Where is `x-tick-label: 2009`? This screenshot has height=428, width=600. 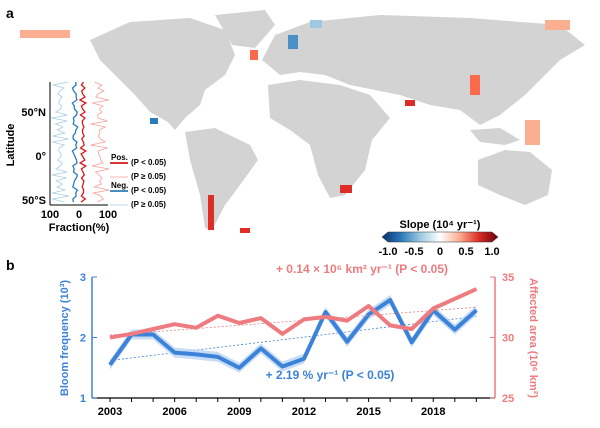
x-tick-label: 2009 is located at coordinates (239, 412).